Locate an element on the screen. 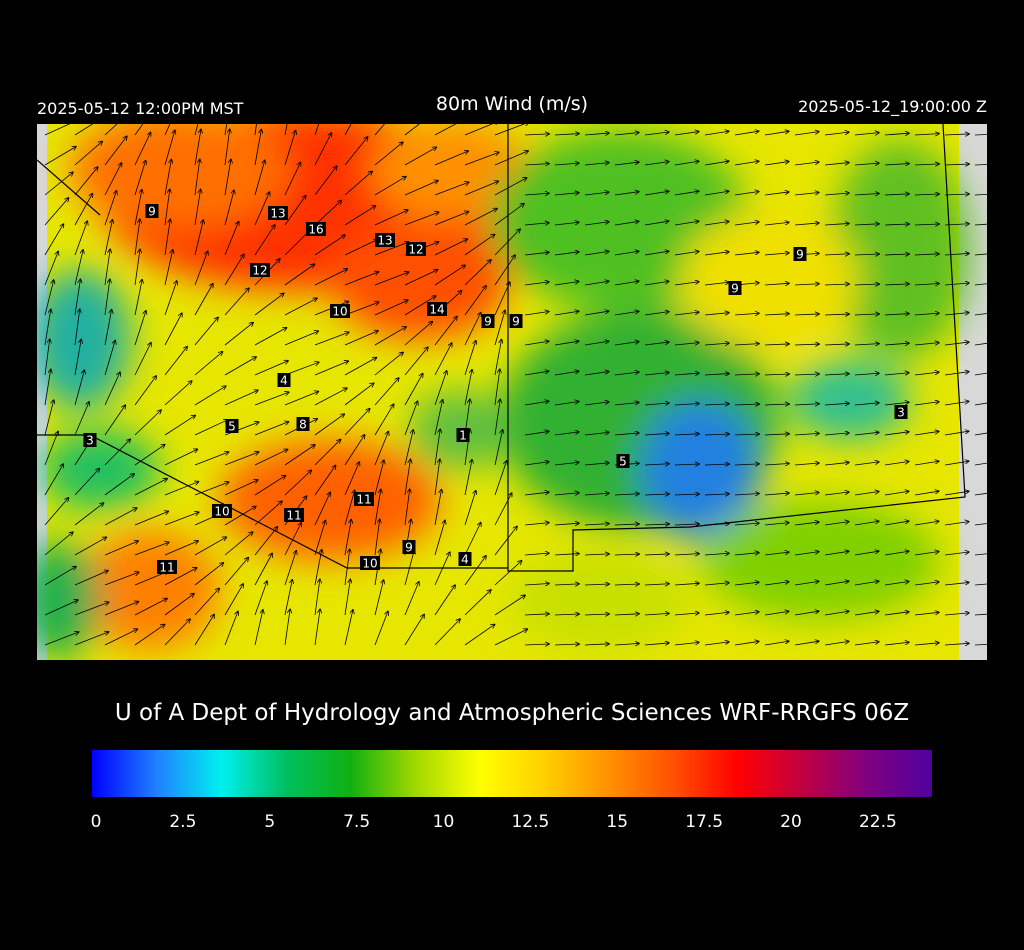 The height and width of the screenshot is (950, 1024). station-value: 14 is located at coordinates (436, 310).